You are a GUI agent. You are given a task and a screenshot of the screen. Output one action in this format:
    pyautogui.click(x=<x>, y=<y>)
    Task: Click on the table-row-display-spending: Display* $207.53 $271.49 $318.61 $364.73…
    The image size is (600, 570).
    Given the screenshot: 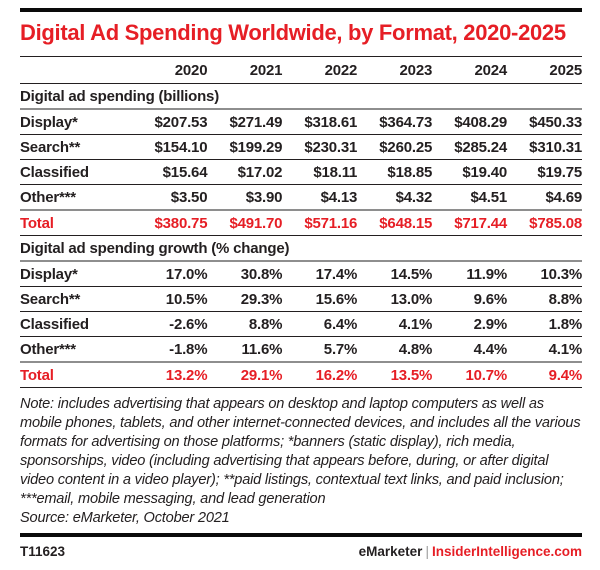 What is the action you would take?
    pyautogui.click(x=301, y=121)
    